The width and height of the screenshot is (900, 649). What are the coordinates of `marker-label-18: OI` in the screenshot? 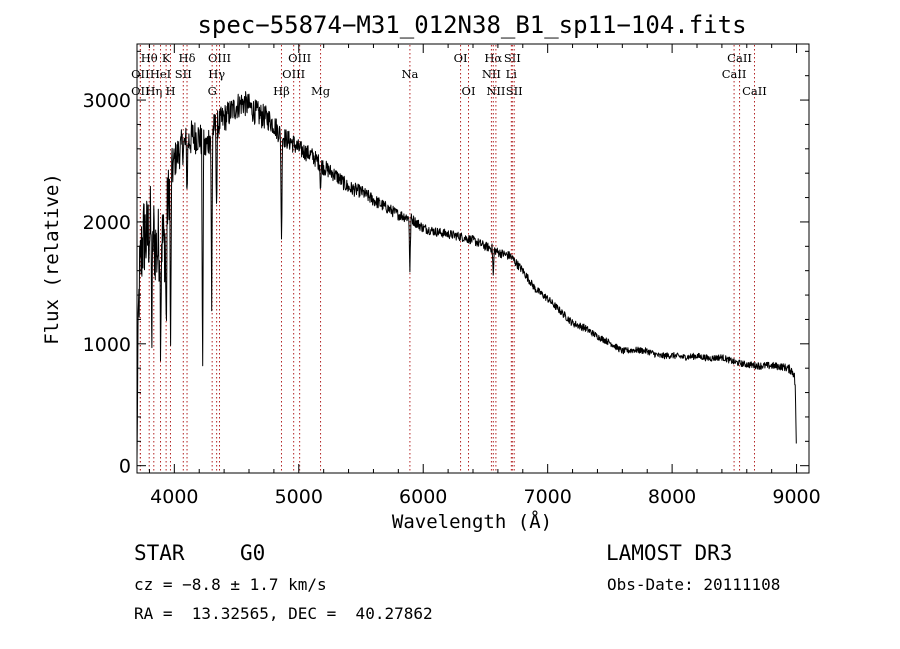 It's located at (469, 91).